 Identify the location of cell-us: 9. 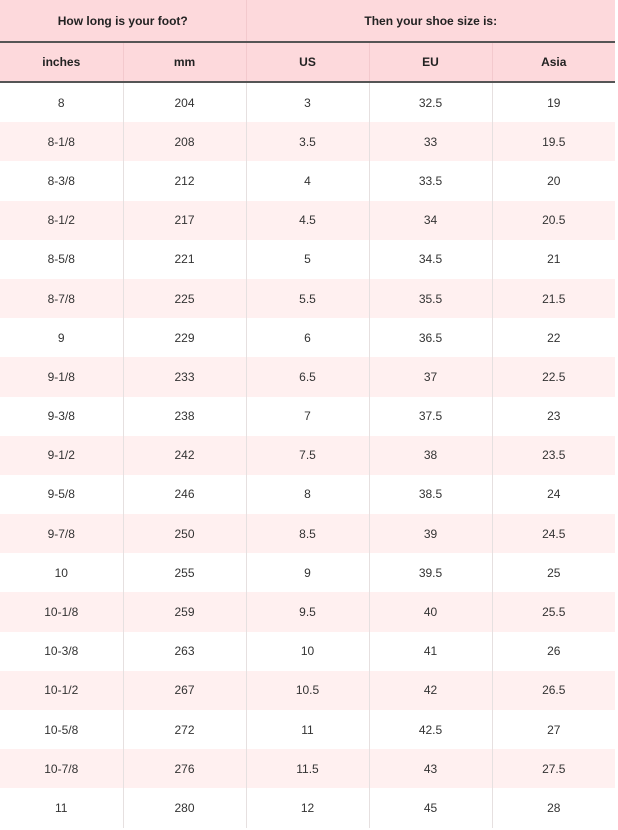
(307, 573).